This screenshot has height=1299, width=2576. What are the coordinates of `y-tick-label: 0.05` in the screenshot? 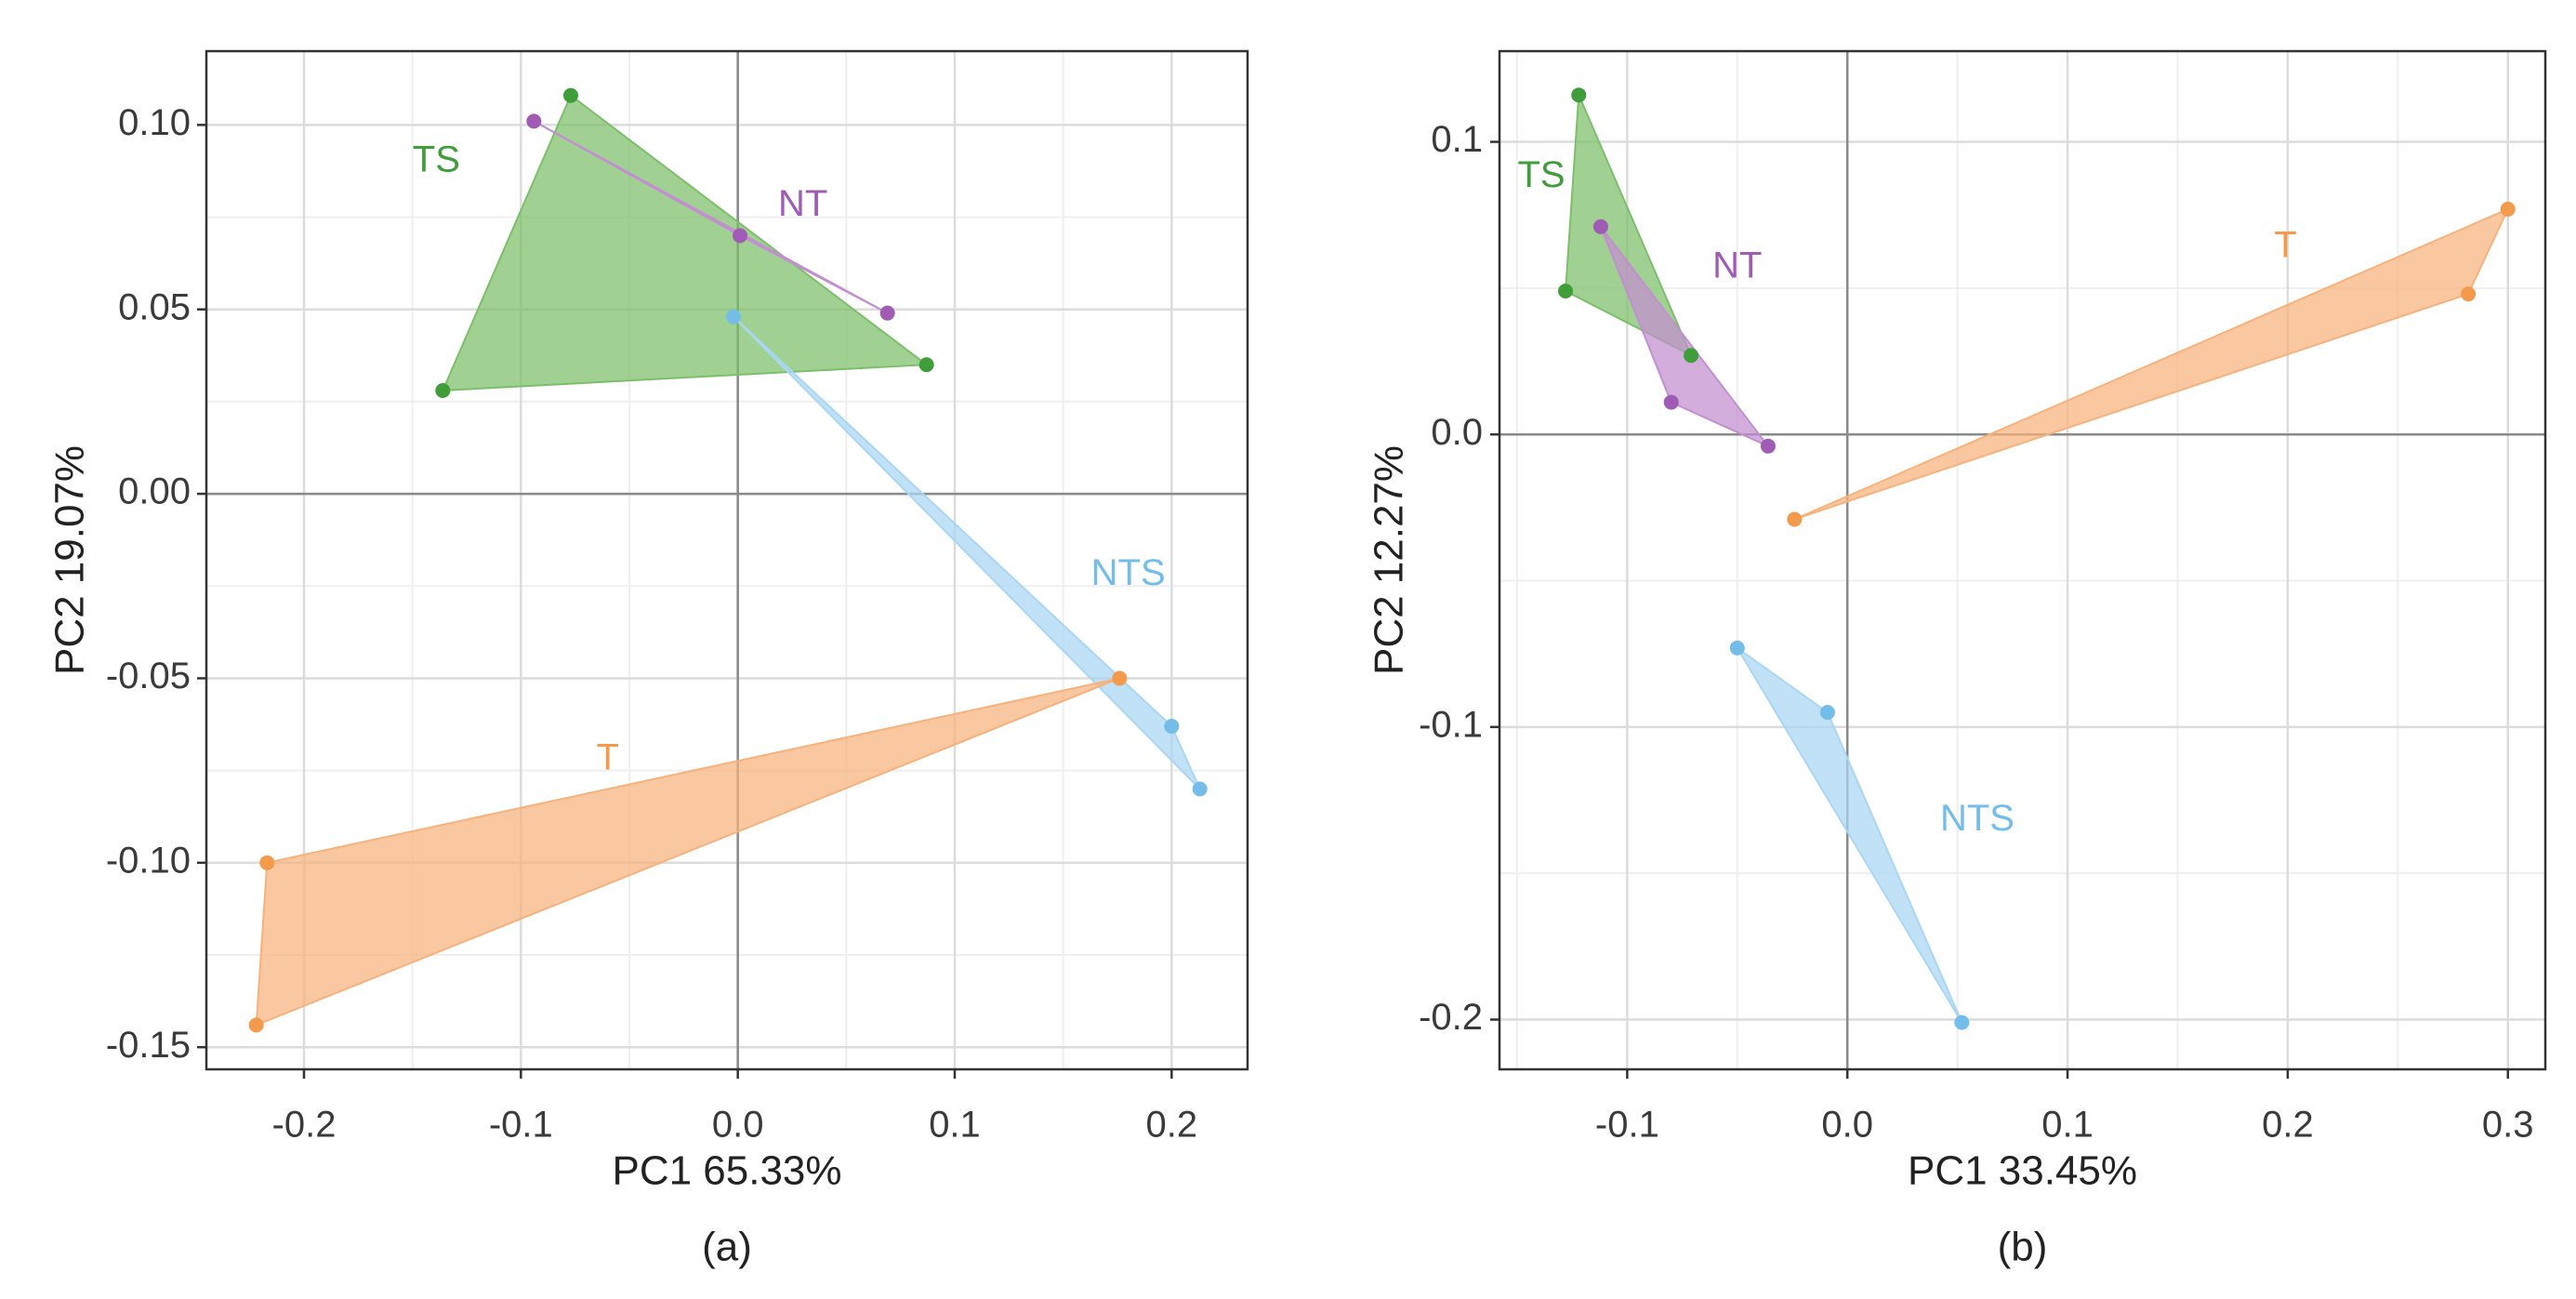 It's located at (154, 306).